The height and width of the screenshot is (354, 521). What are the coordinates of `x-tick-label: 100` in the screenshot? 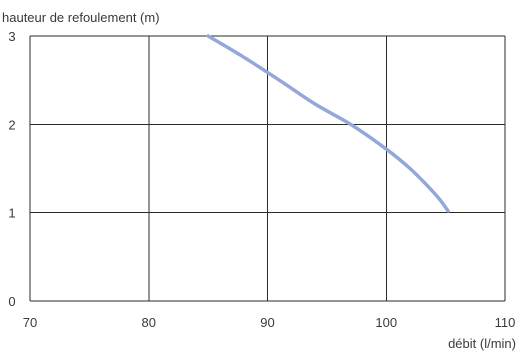 It's located at (386, 322).